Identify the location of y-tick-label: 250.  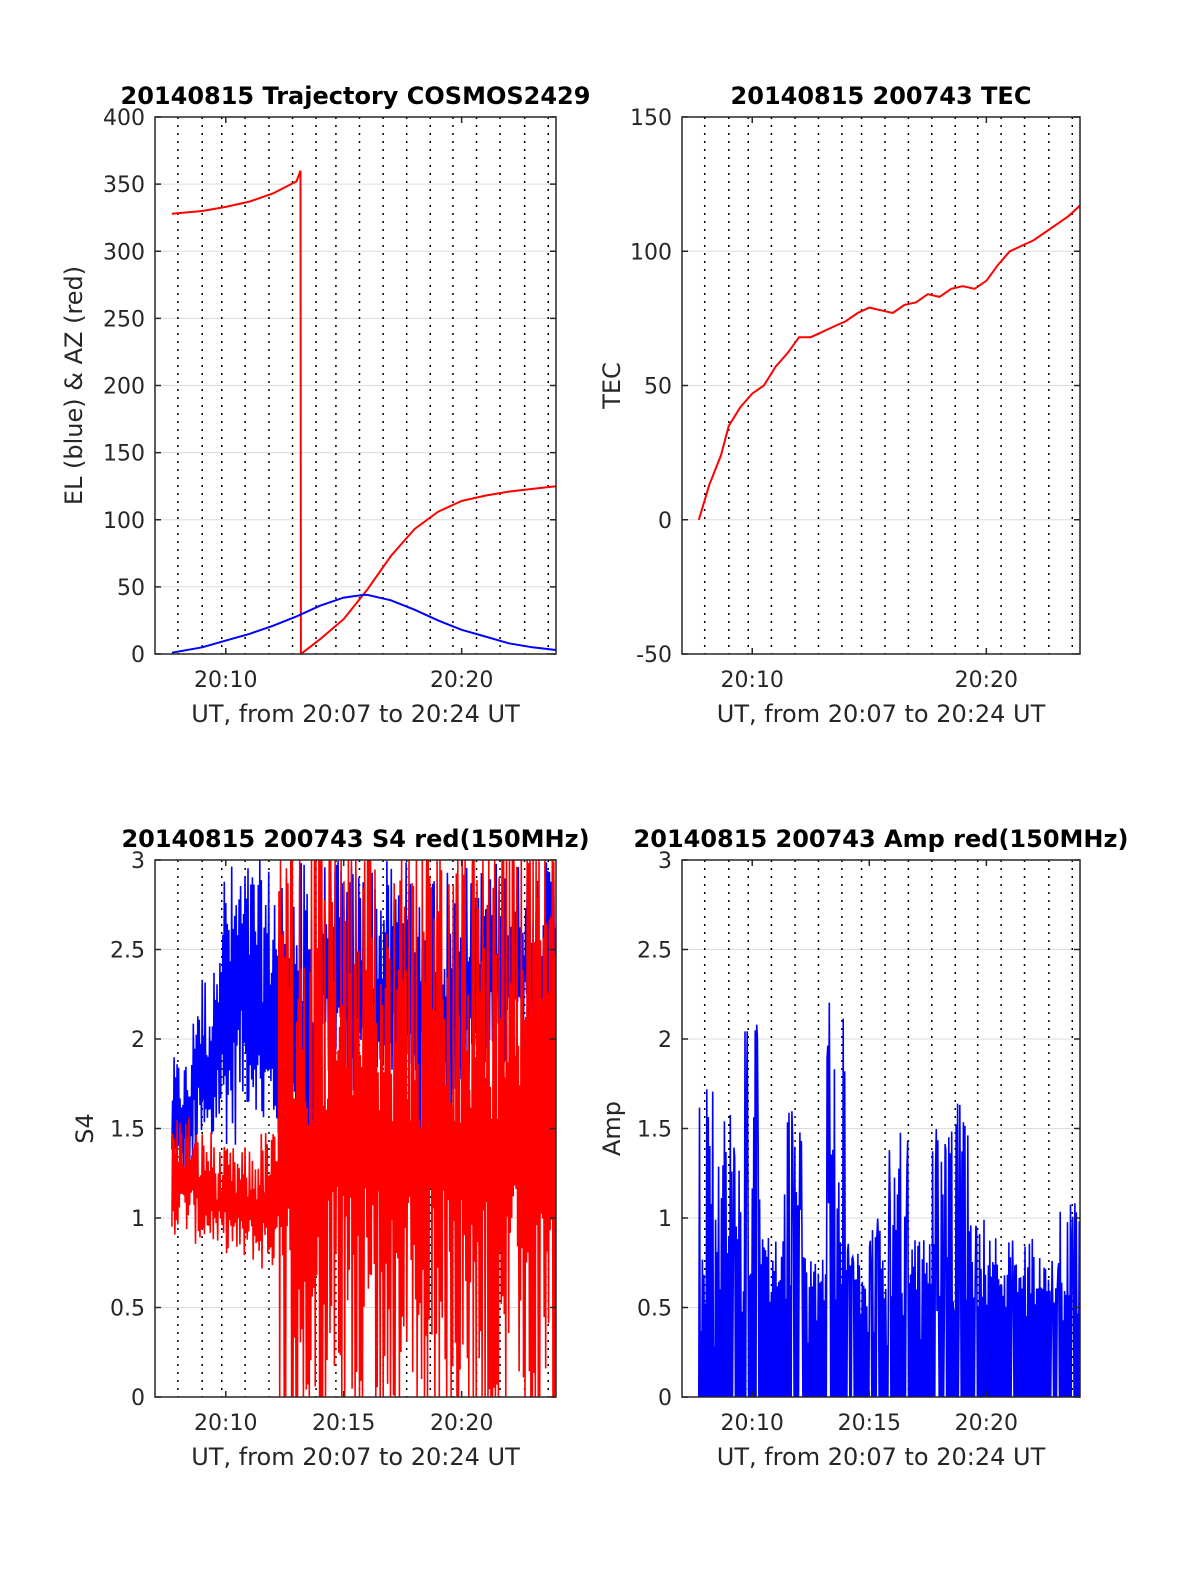
(124, 319).